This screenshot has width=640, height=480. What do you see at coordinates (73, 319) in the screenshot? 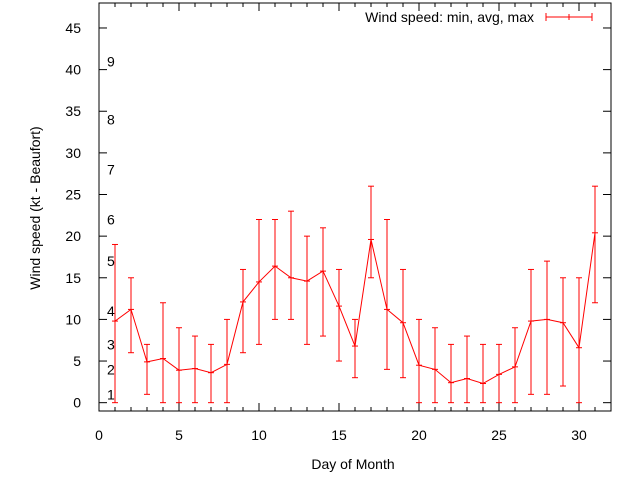
I see `y-tick-label: 10` at bounding box center [73, 319].